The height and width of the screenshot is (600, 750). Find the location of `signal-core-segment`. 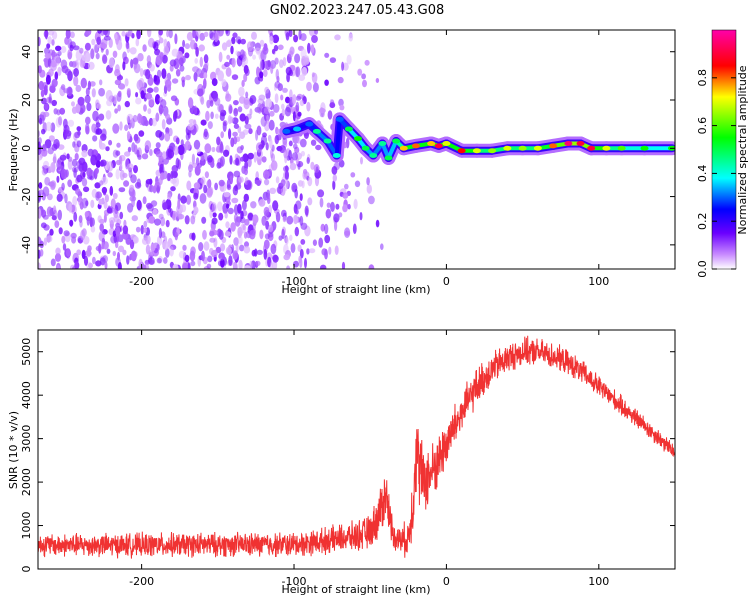

signal-core-segment is located at coordinates (338, 137).